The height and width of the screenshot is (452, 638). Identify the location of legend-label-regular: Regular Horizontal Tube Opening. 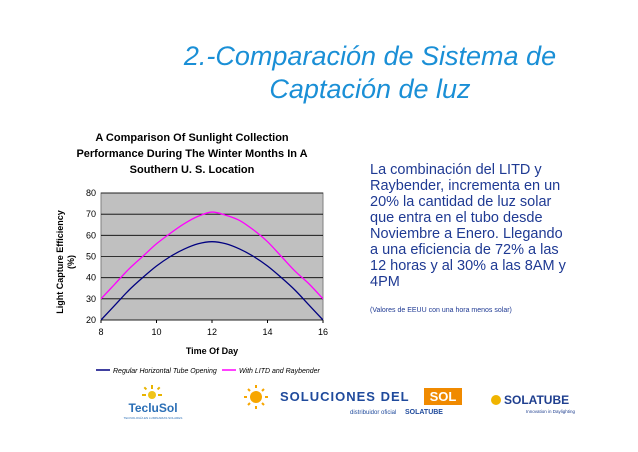
(165, 371).